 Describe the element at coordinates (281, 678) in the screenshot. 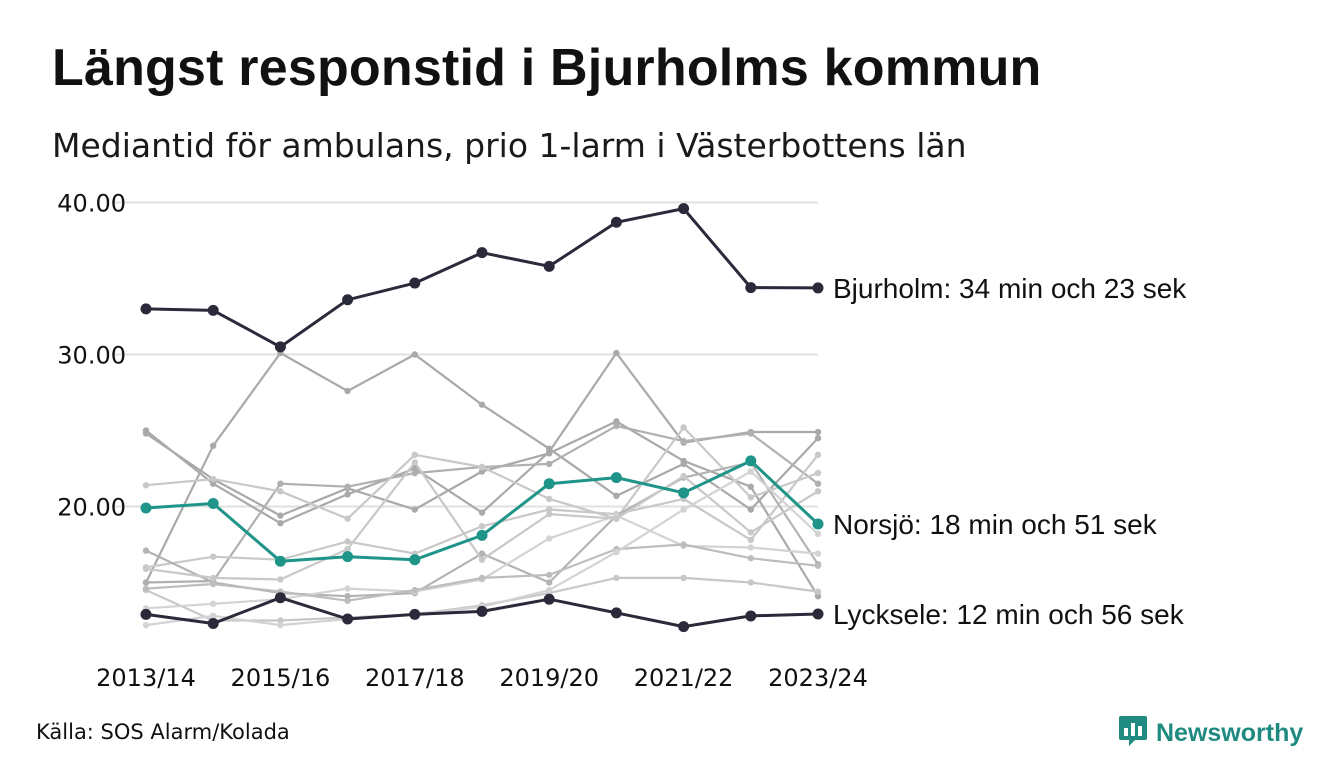

I see `x-tick-label: 2015/16` at that location.